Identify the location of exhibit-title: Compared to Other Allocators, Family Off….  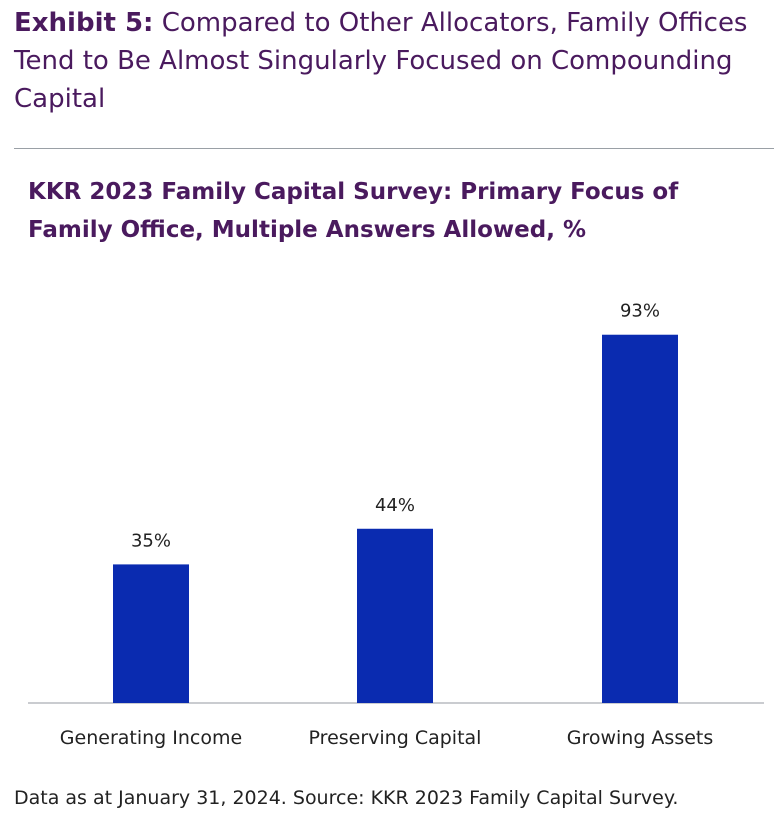
(381, 61).